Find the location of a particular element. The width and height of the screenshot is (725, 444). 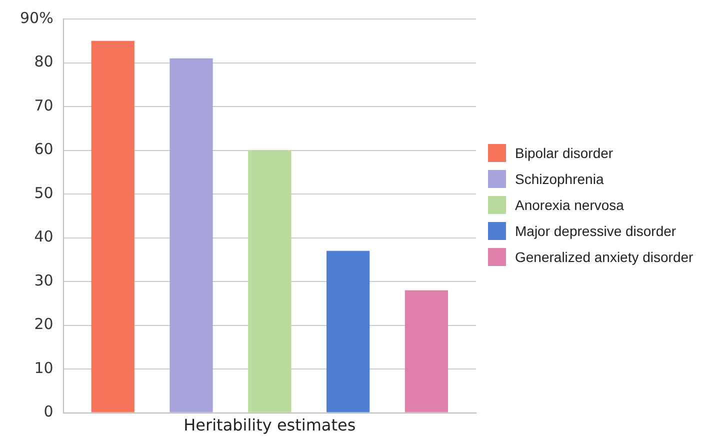

x-axis-title: Heritability estimates is located at coordinates (270, 425).